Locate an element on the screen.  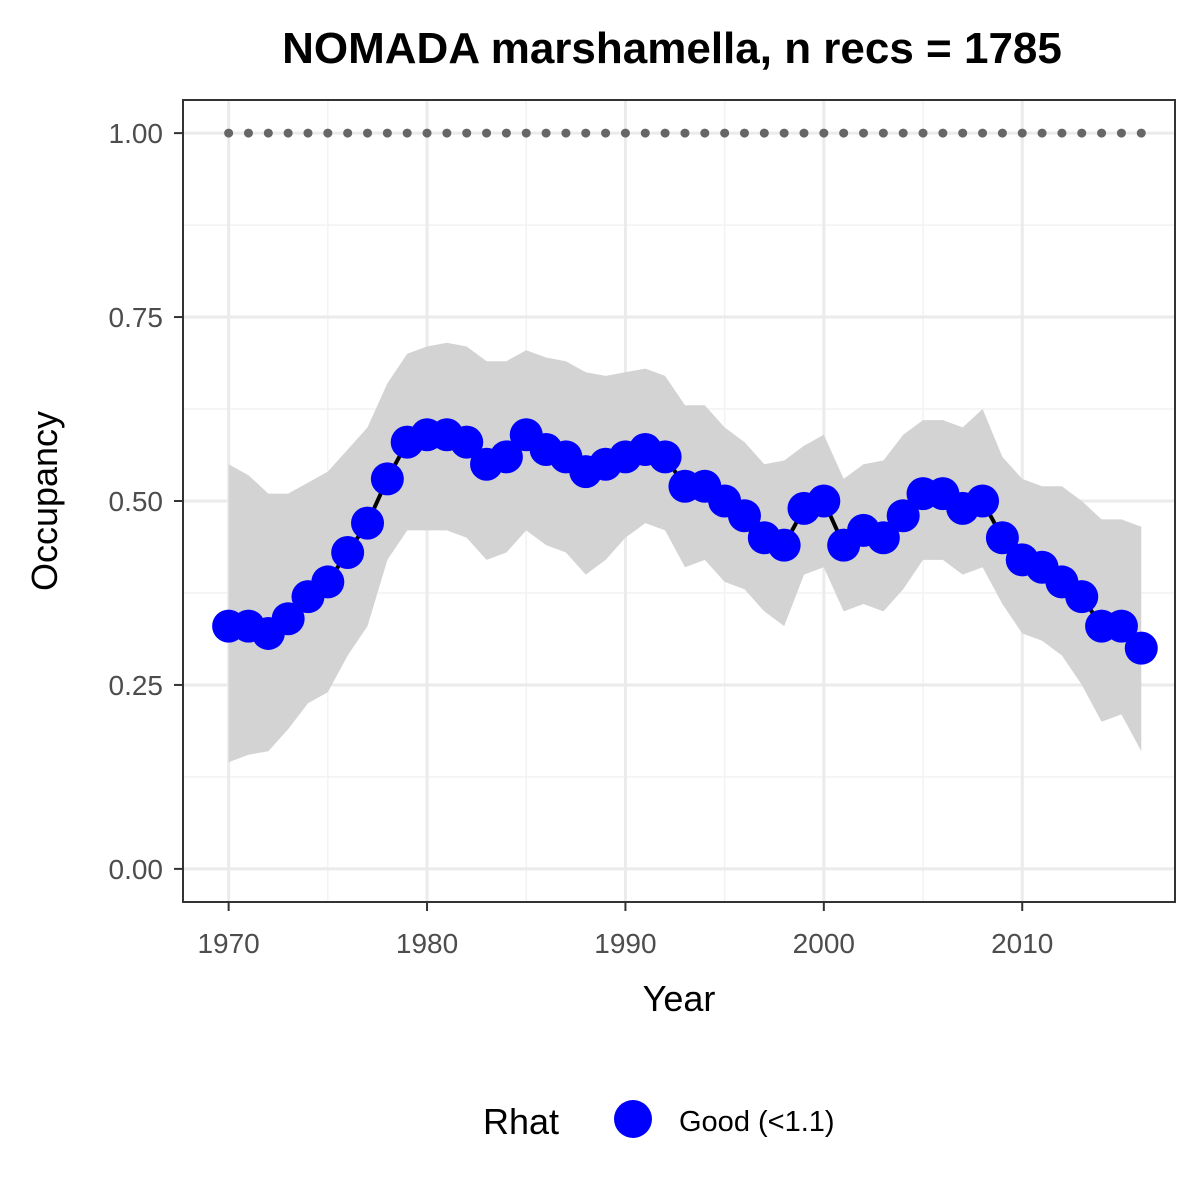
reference-line-dots is located at coordinates (685, 133).